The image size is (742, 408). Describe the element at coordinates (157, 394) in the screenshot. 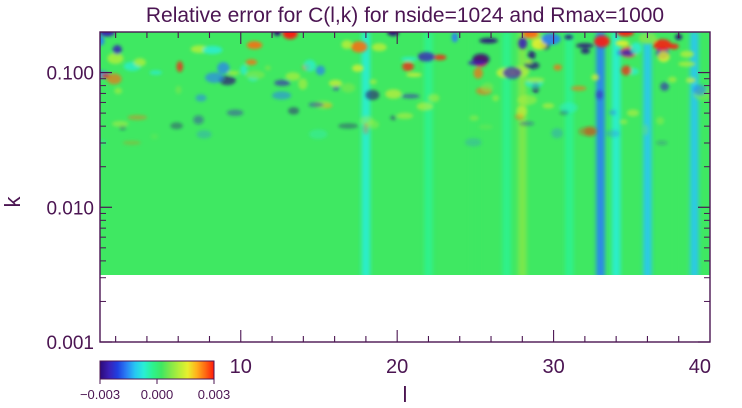

I see `colorbar-mid-label: 0.000` at that location.